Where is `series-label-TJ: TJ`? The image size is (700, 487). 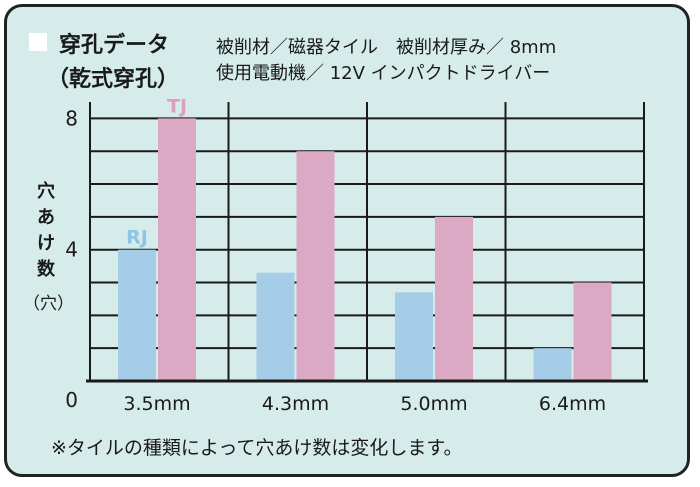 series-label-TJ: TJ is located at coordinates (177, 106).